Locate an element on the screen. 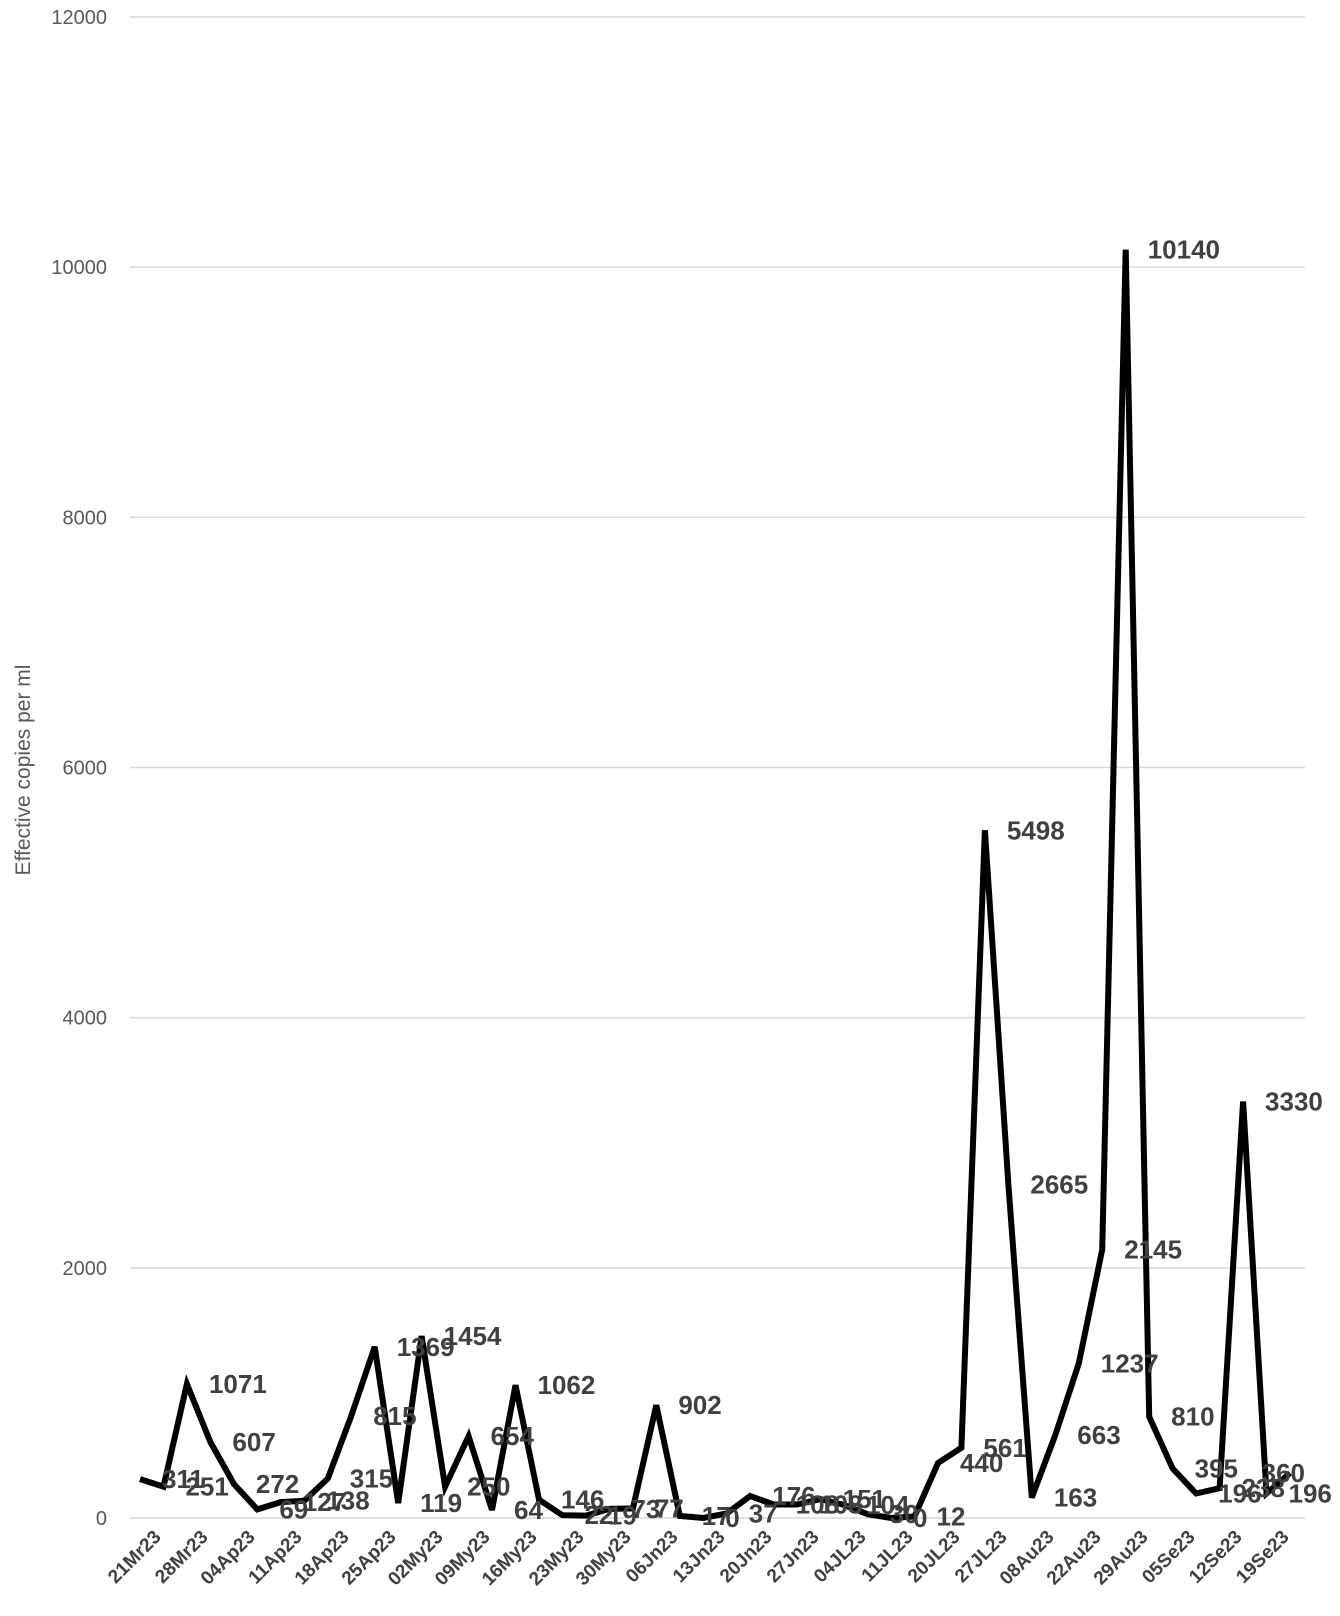  y-tick-label: 10000 is located at coordinates (79, 268).